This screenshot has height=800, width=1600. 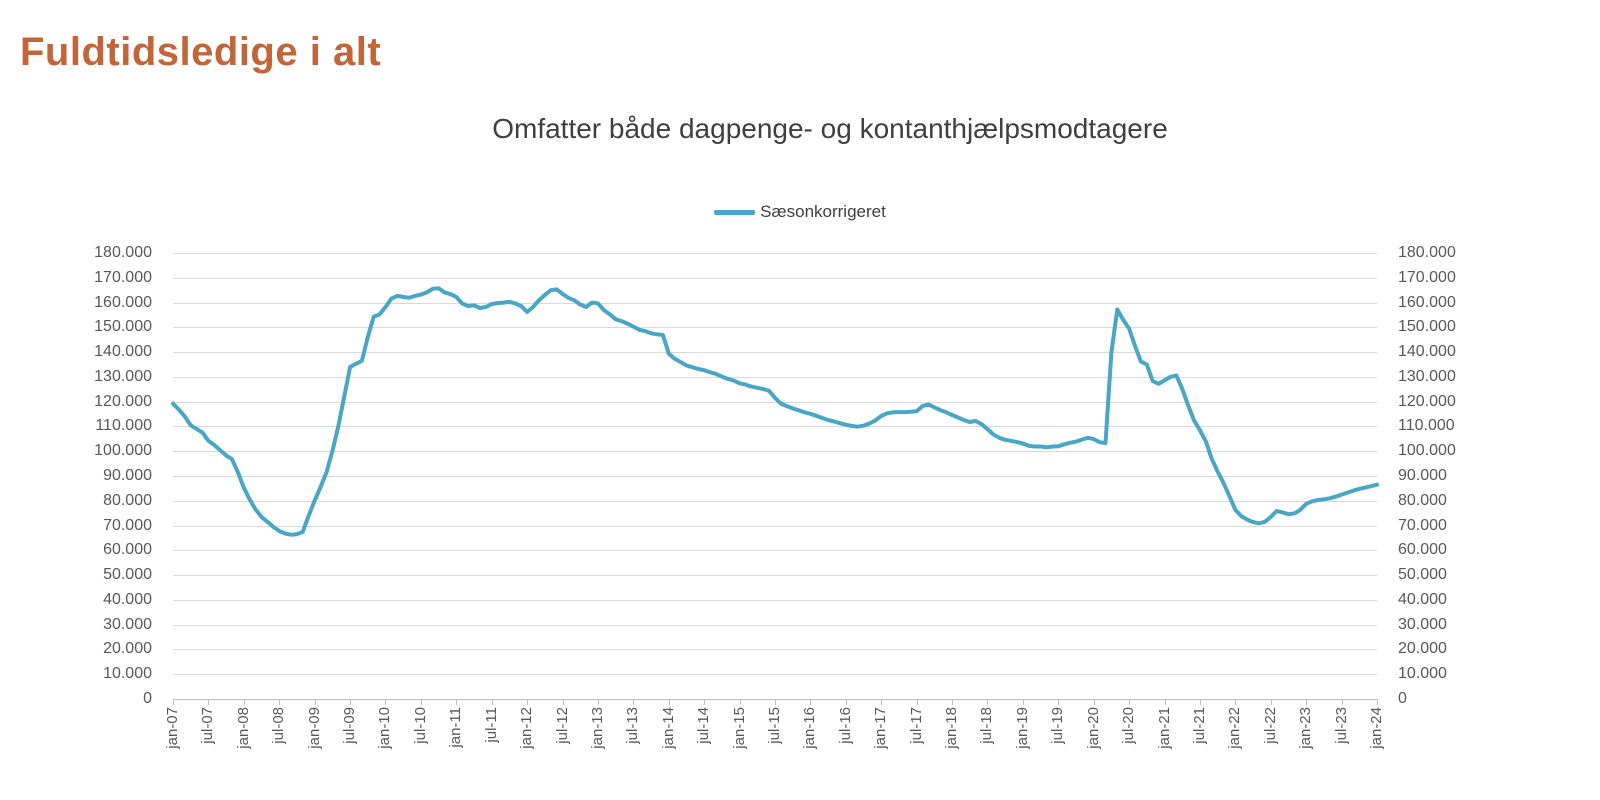 What do you see at coordinates (456, 727) in the screenshot?
I see `x-tick-label: jan-11` at bounding box center [456, 727].